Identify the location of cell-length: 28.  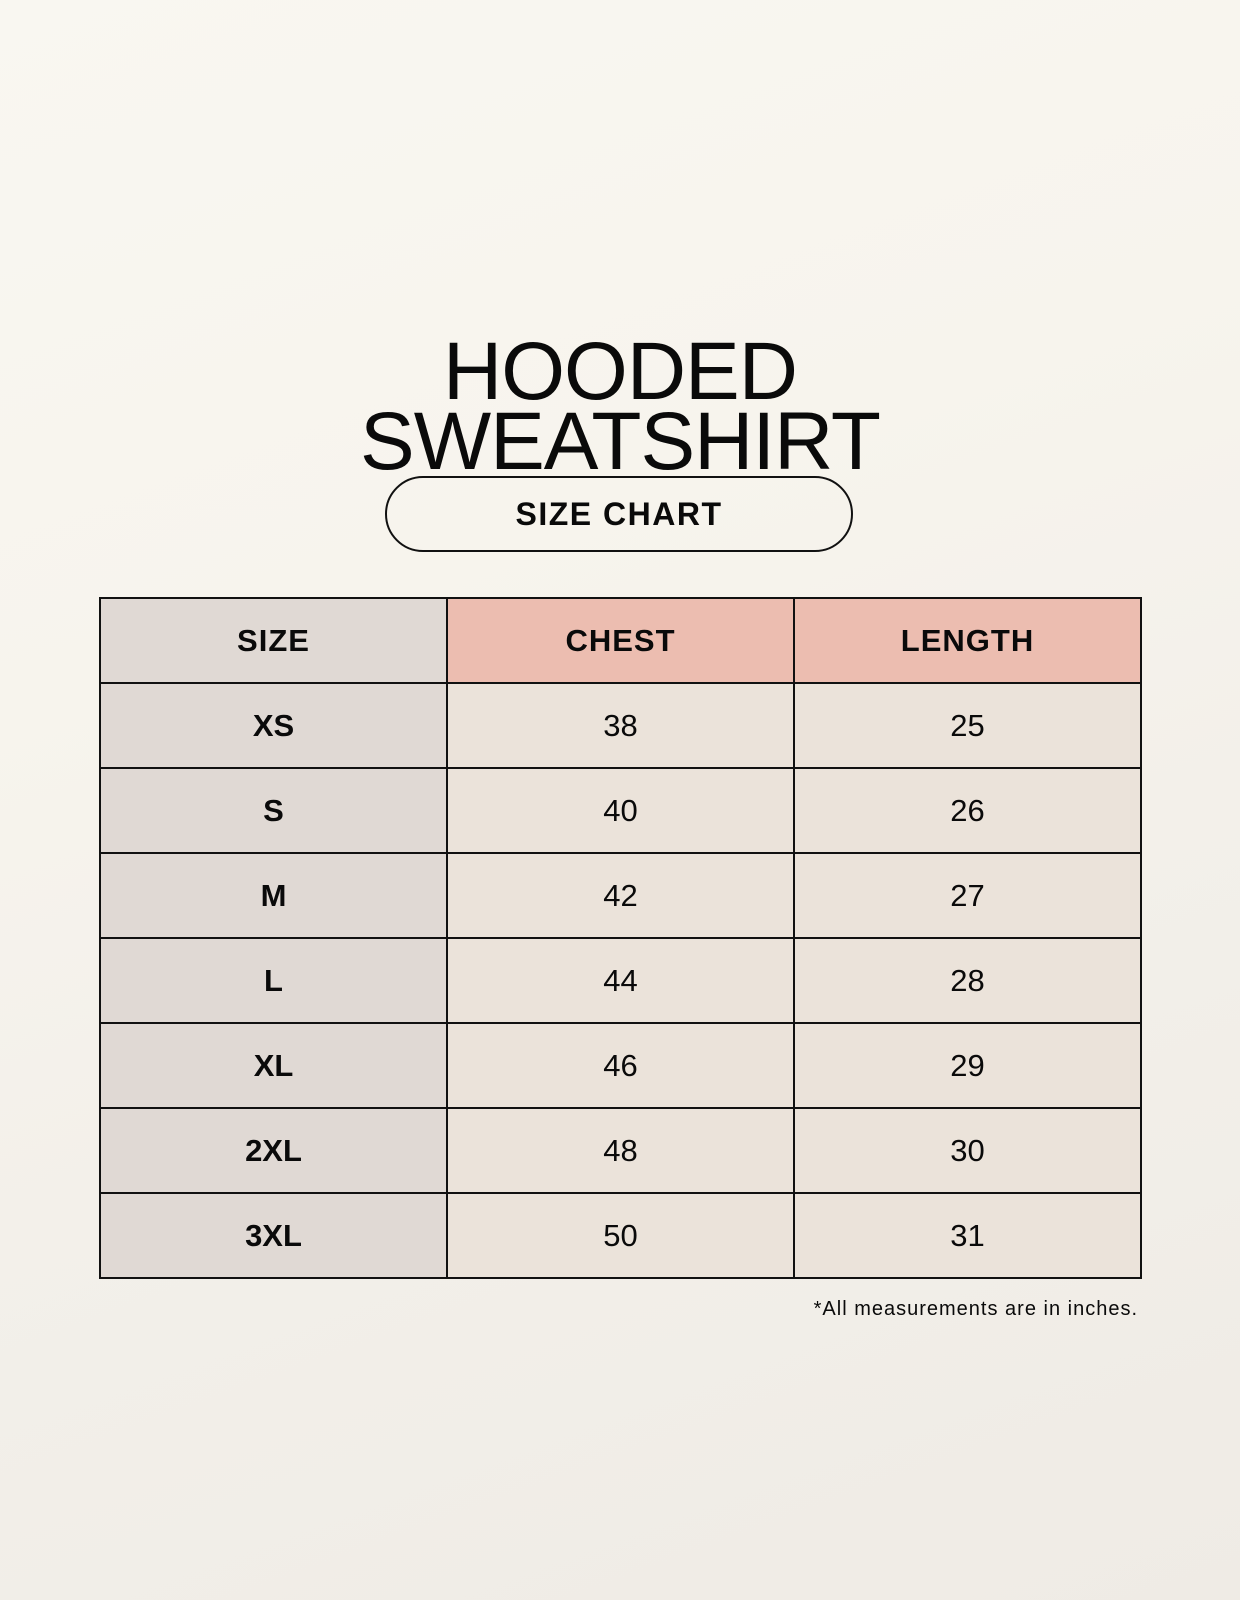
(967, 980).